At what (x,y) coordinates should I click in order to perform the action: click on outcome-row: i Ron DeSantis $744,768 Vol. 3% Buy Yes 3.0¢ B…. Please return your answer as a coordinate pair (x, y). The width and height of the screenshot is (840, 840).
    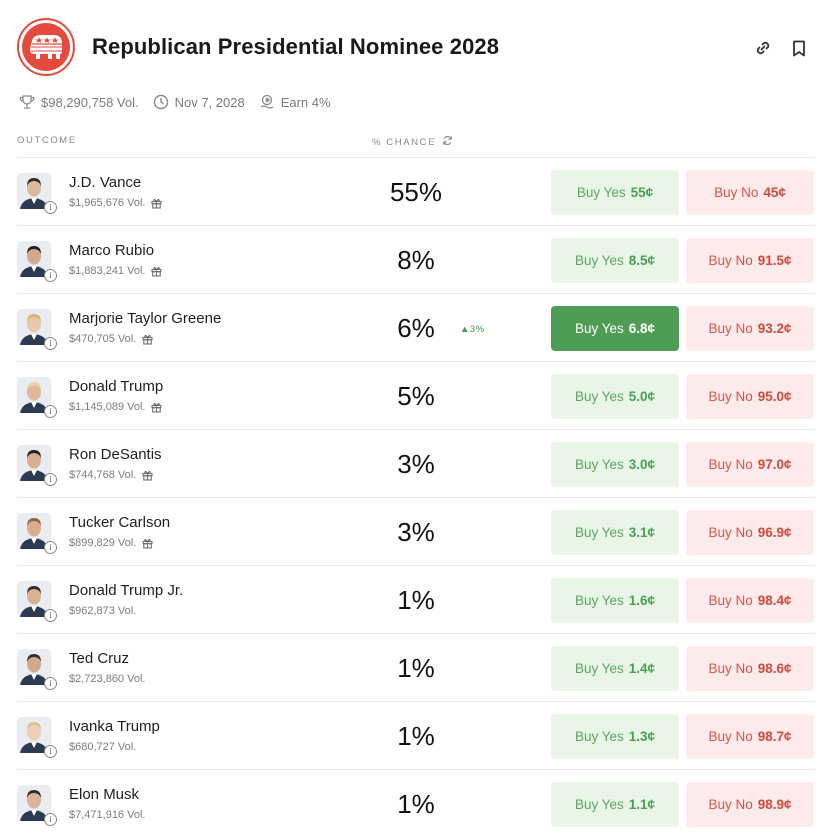
    Looking at the image, I should click on (416, 463).